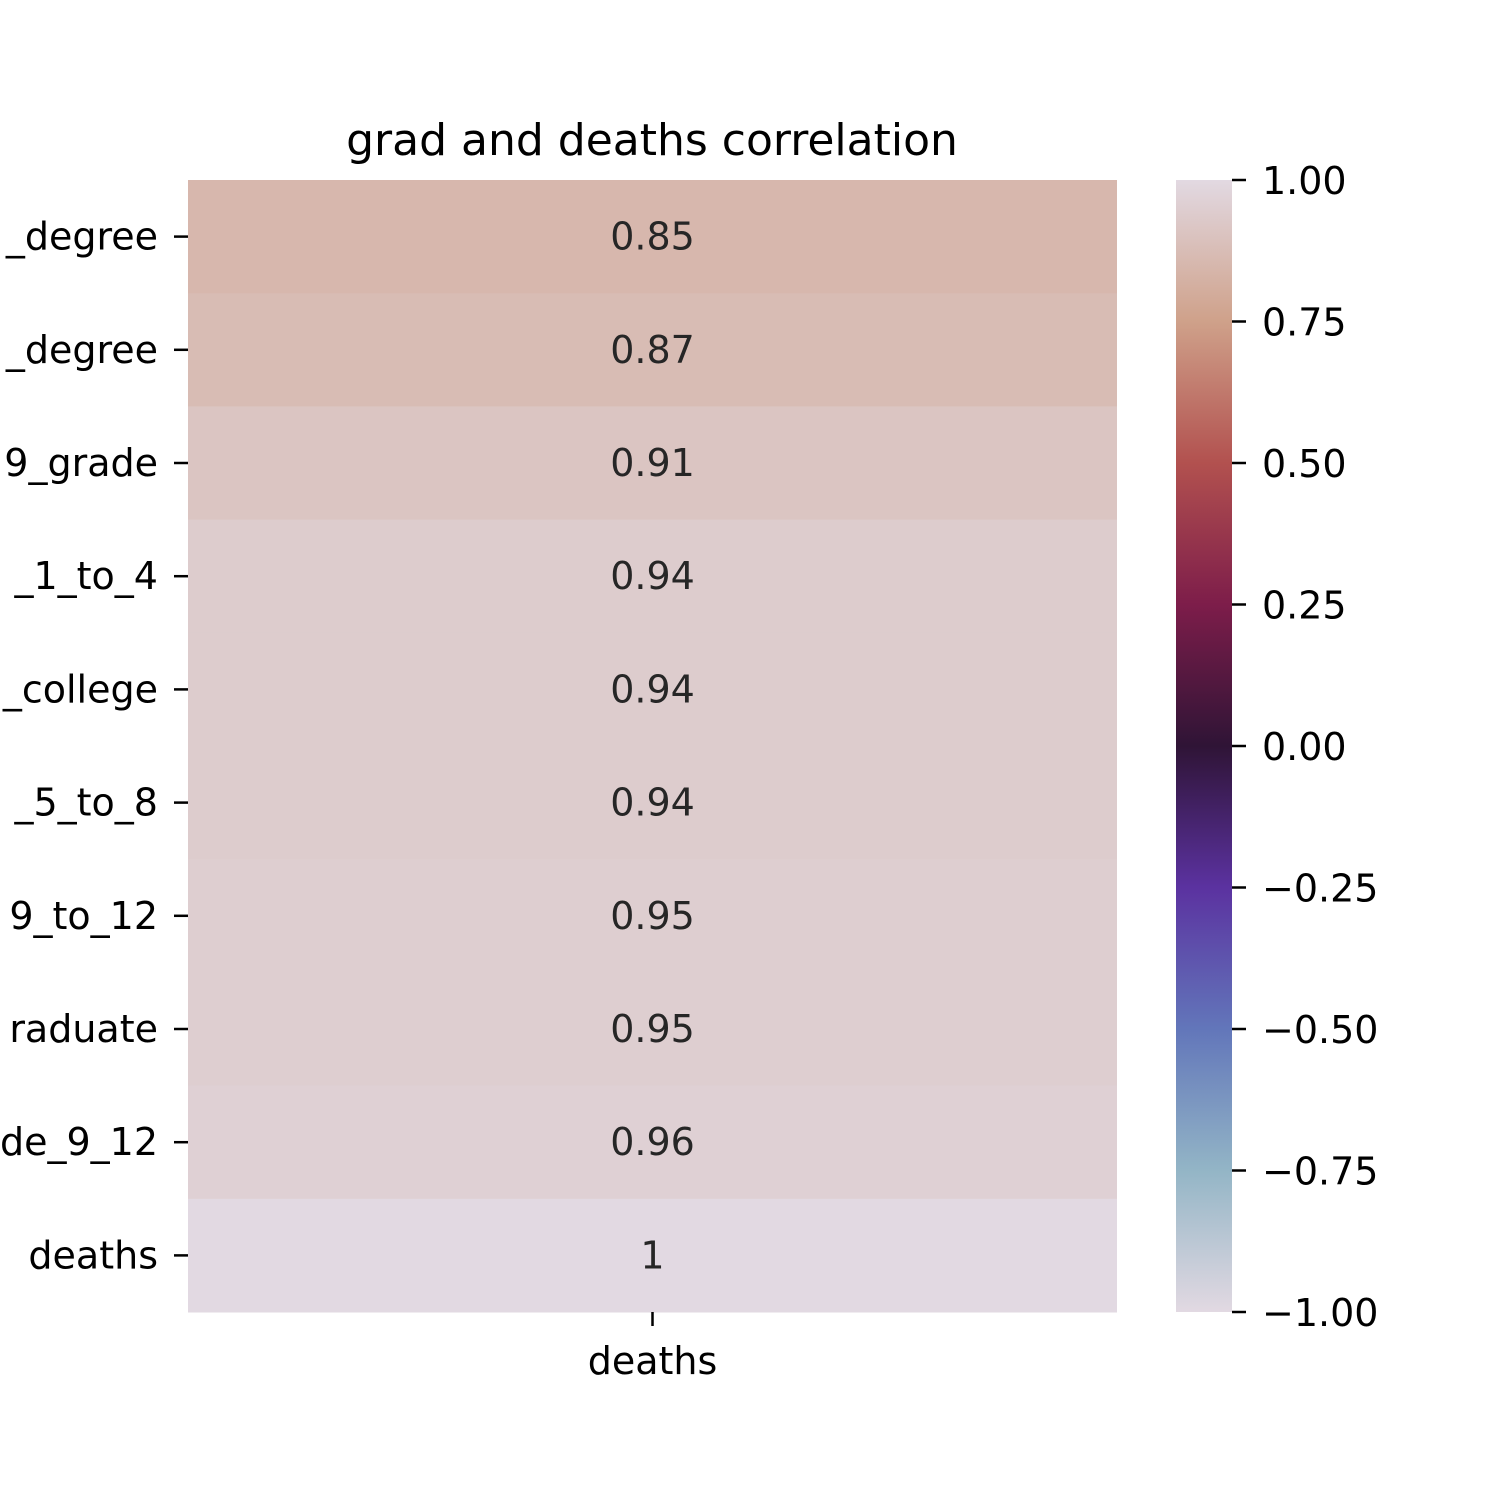  Describe the element at coordinates (1304, 606) in the screenshot. I see `colorbar-tick-label: 0.25` at that location.